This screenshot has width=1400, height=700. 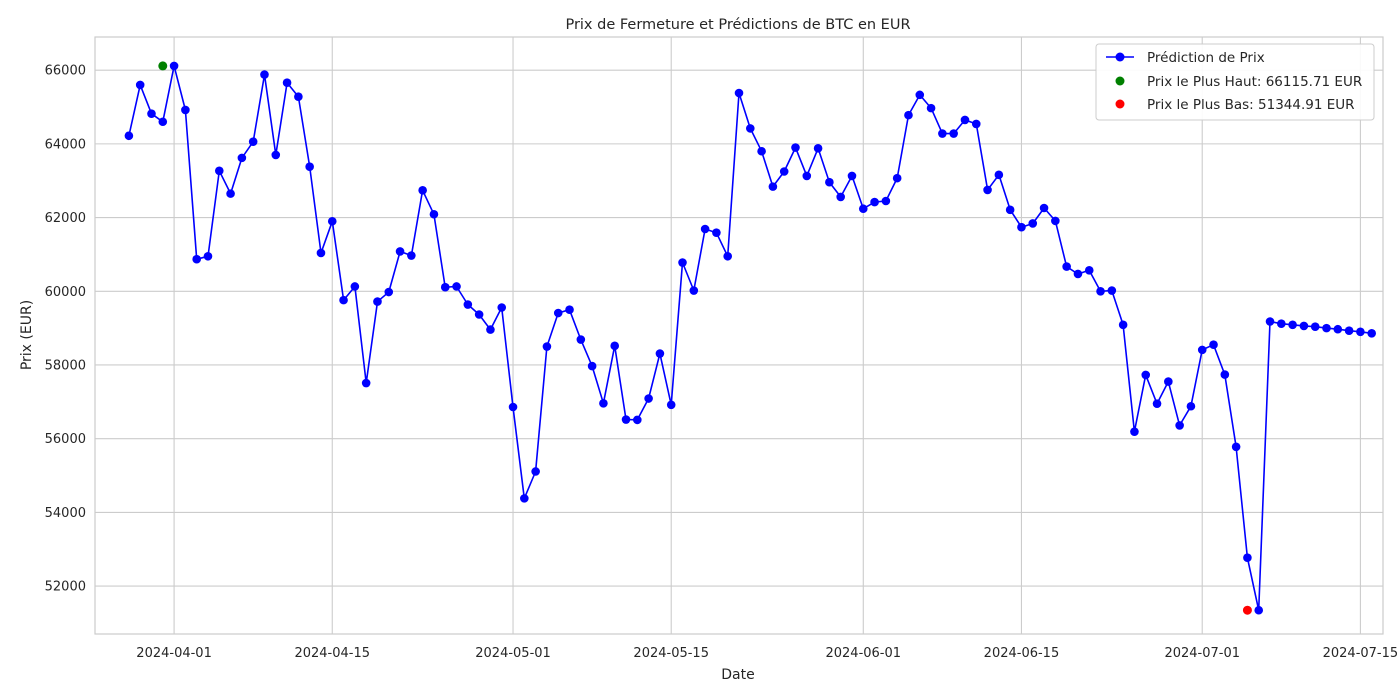 What do you see at coordinates (1120, 57) in the screenshot?
I see `legend-marker-swatch` at bounding box center [1120, 57].